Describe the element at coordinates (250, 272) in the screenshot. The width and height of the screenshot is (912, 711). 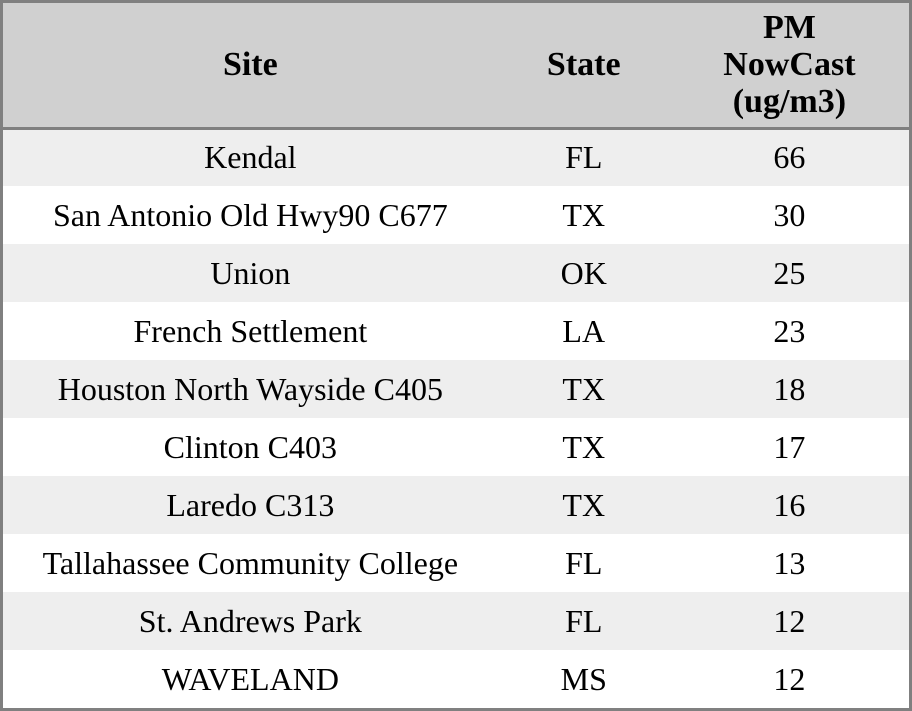
I see `site-cell: Union` at that location.